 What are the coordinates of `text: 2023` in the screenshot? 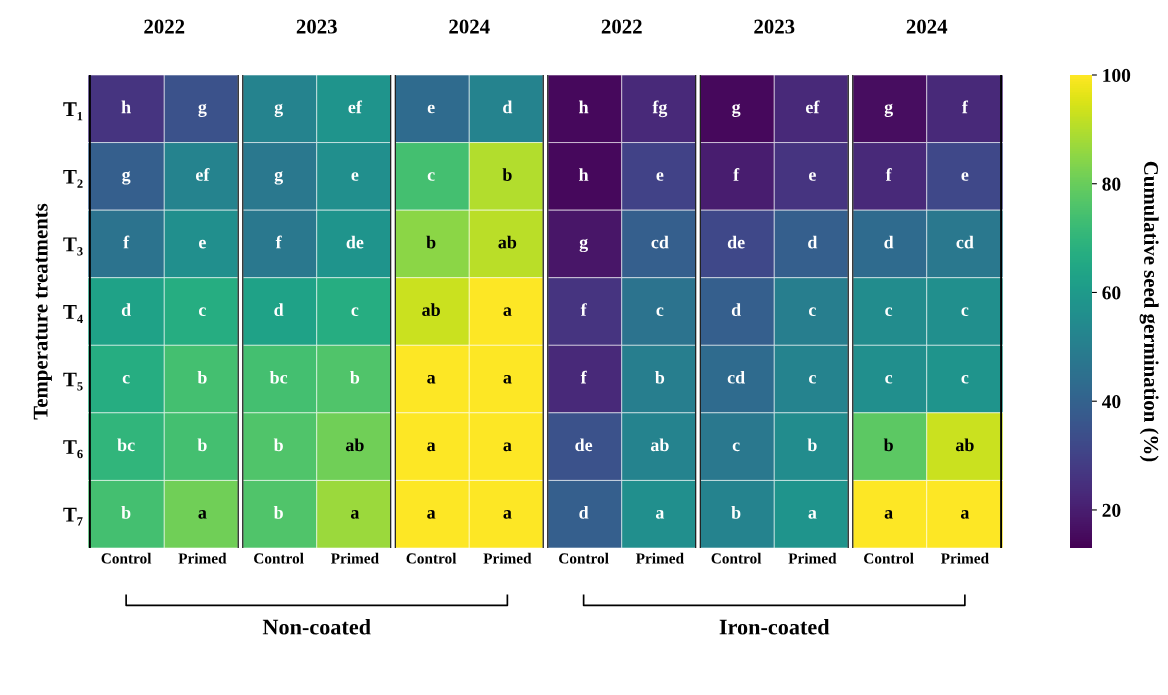 It's located at (774, 26).